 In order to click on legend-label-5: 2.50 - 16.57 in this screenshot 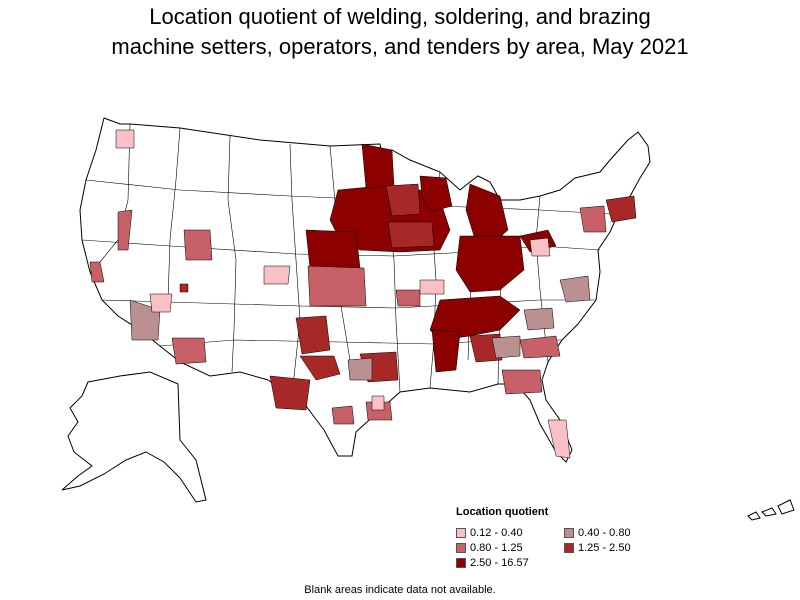, I will do `click(499, 563)`.